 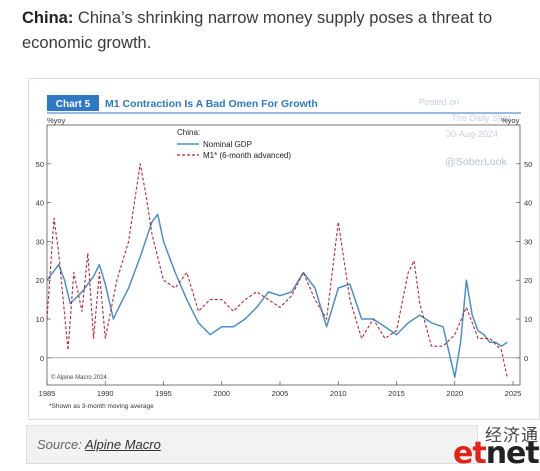 I want to click on y-tick-label-left: 10, so click(x=40, y=319).